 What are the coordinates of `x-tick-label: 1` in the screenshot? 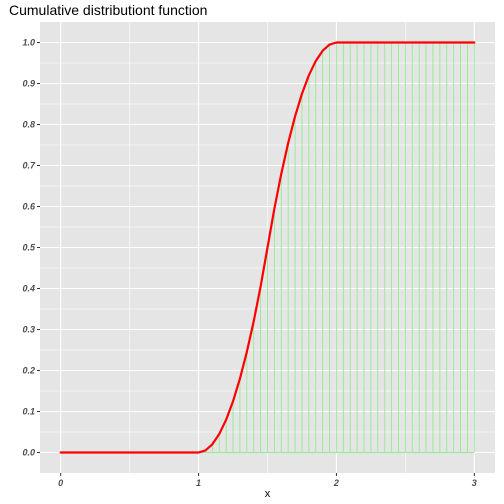 It's located at (198, 483).